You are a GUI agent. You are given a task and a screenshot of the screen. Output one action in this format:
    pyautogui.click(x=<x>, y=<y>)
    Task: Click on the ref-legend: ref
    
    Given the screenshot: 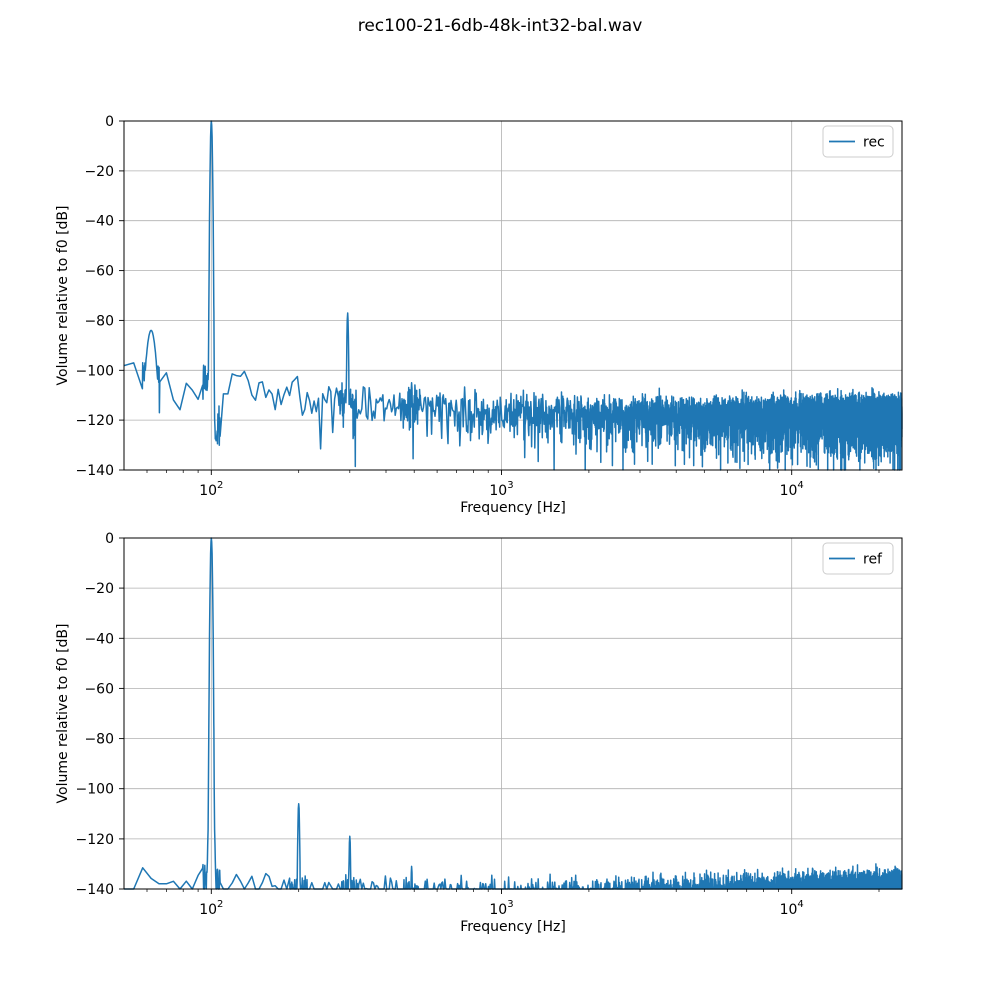 What is the action you would take?
    pyautogui.click(x=858, y=558)
    